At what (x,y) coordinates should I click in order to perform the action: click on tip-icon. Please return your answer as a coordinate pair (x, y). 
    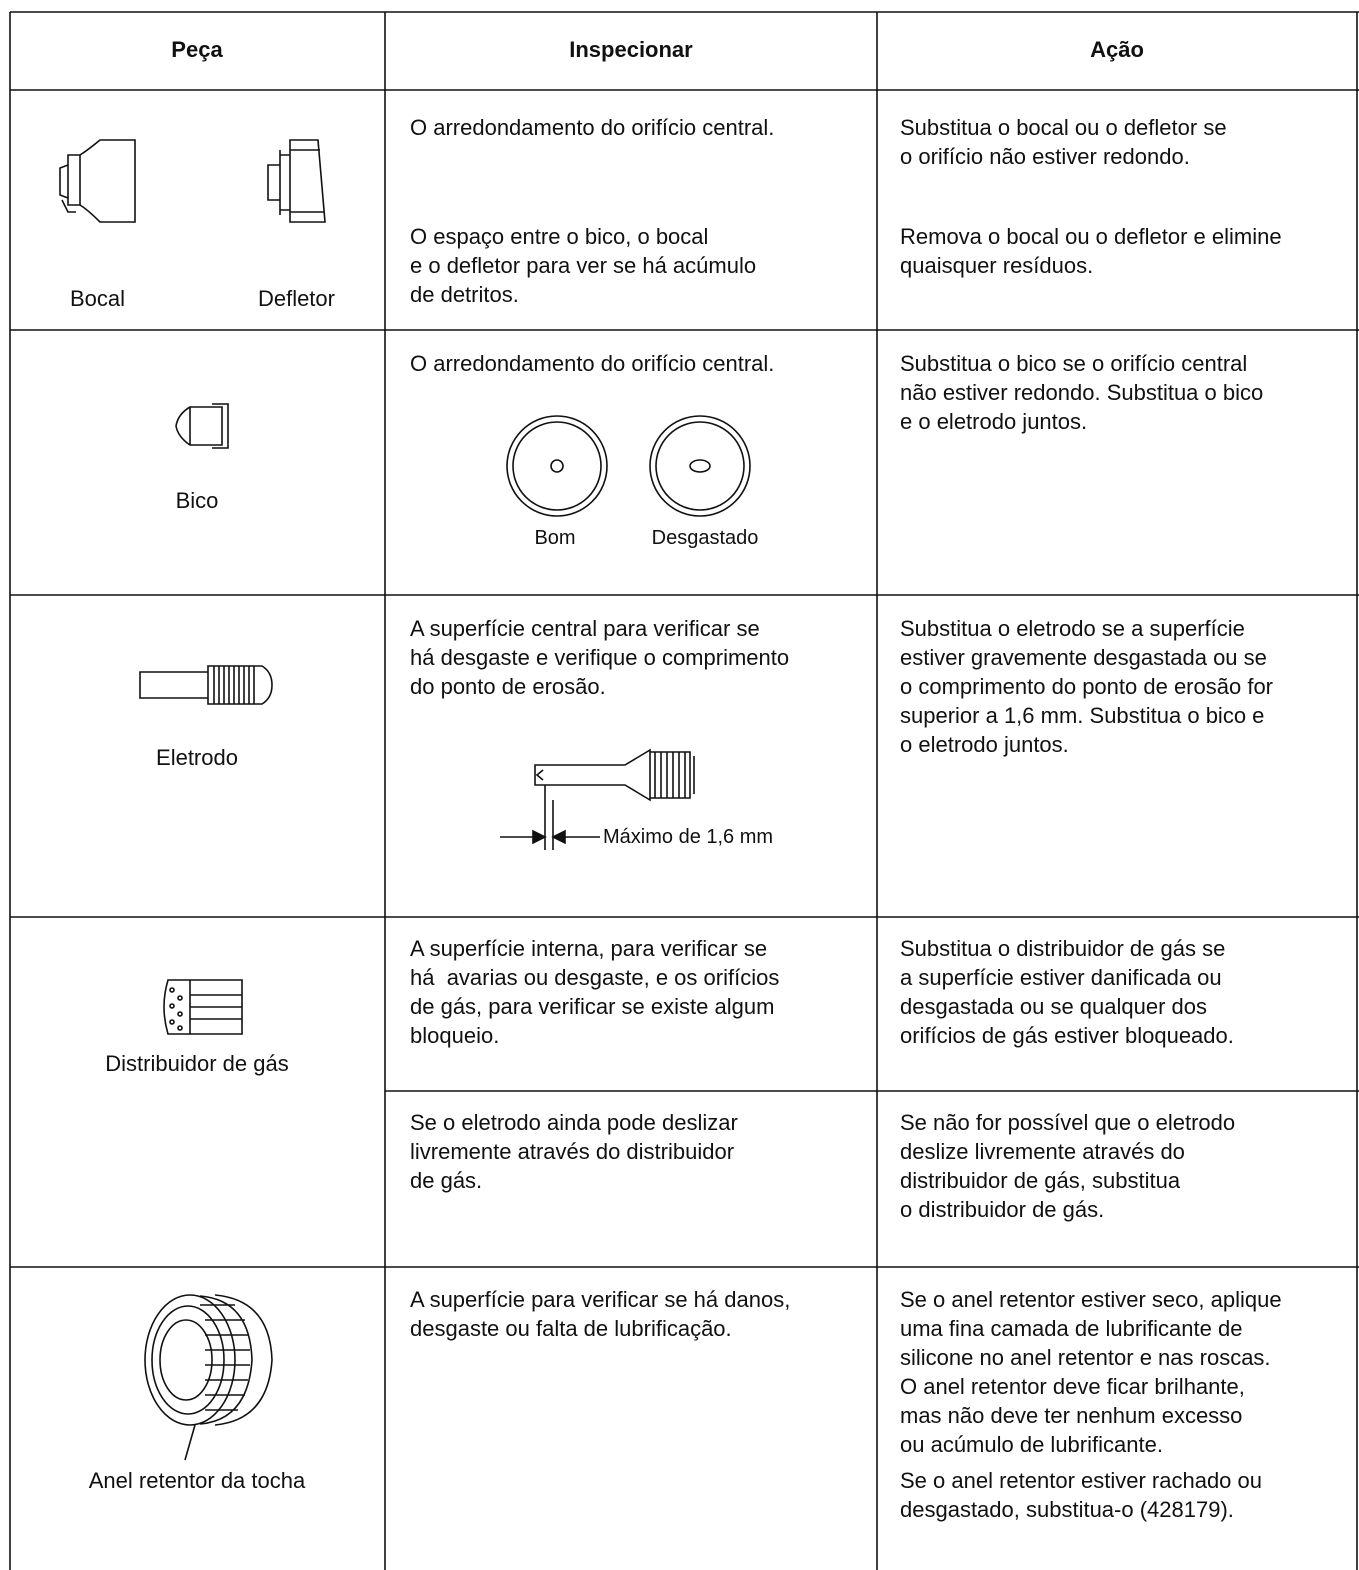
    Looking at the image, I should click on (202, 426).